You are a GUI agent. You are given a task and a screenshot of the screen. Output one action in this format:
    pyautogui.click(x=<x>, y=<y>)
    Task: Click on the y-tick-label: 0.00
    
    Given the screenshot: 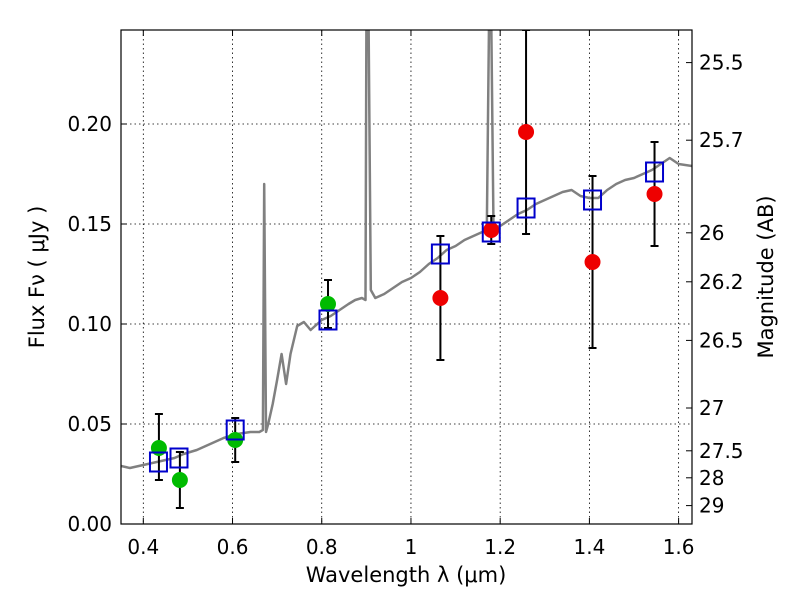 What is the action you would take?
    pyautogui.click(x=89, y=524)
    